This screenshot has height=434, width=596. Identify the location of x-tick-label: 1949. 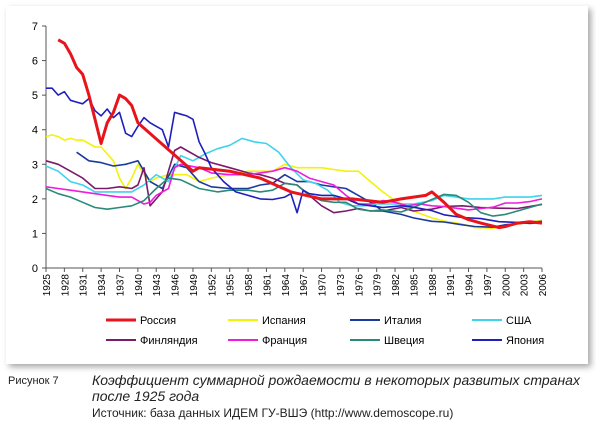
(194, 285).